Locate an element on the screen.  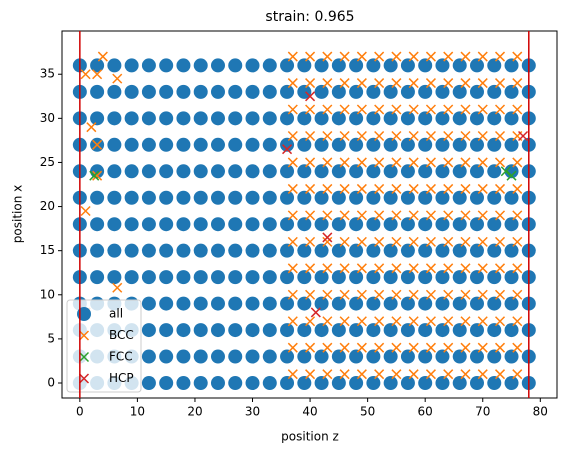
y-tick-label: 10 is located at coordinates (47, 294).